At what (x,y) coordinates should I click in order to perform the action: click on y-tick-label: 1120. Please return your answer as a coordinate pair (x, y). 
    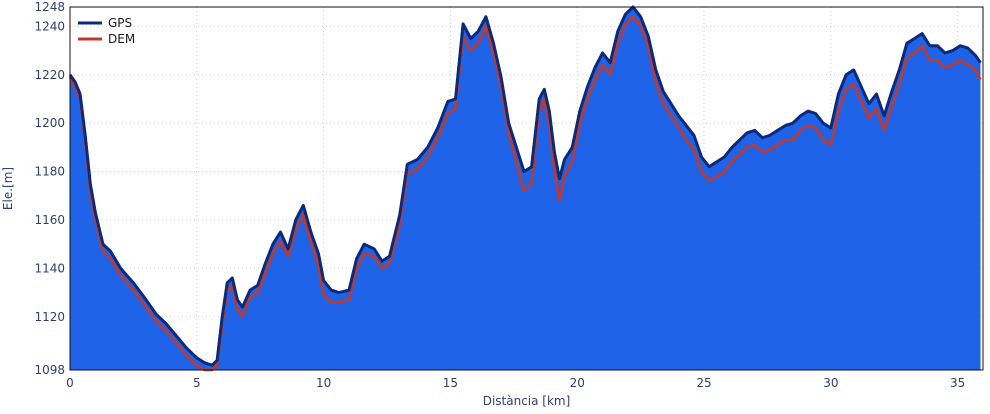
    Looking at the image, I should click on (49, 317).